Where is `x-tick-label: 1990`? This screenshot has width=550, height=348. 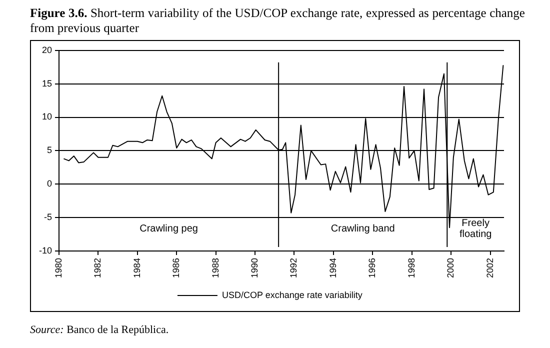 x-tick-label: 1990 is located at coordinates (255, 268).